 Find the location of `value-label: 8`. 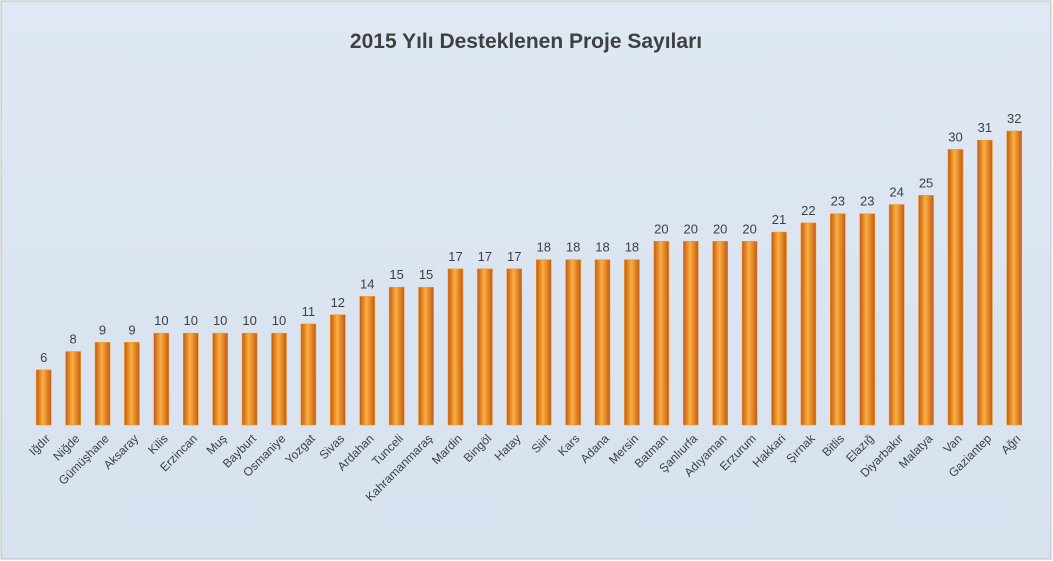

value-label: 8 is located at coordinates (73, 339).